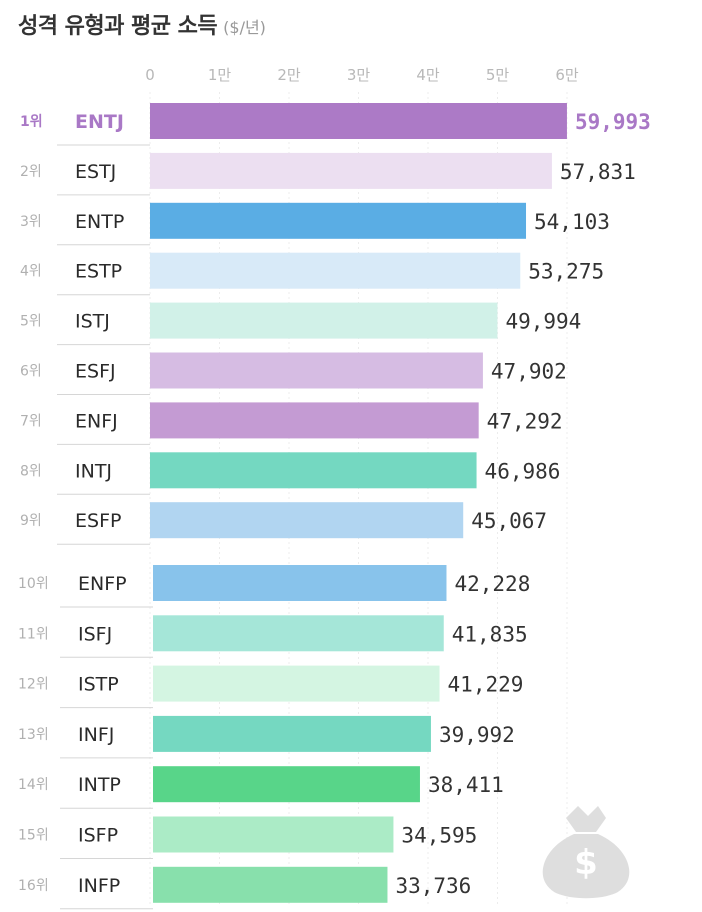  I want to click on category-label: ISTJ, so click(92, 322).